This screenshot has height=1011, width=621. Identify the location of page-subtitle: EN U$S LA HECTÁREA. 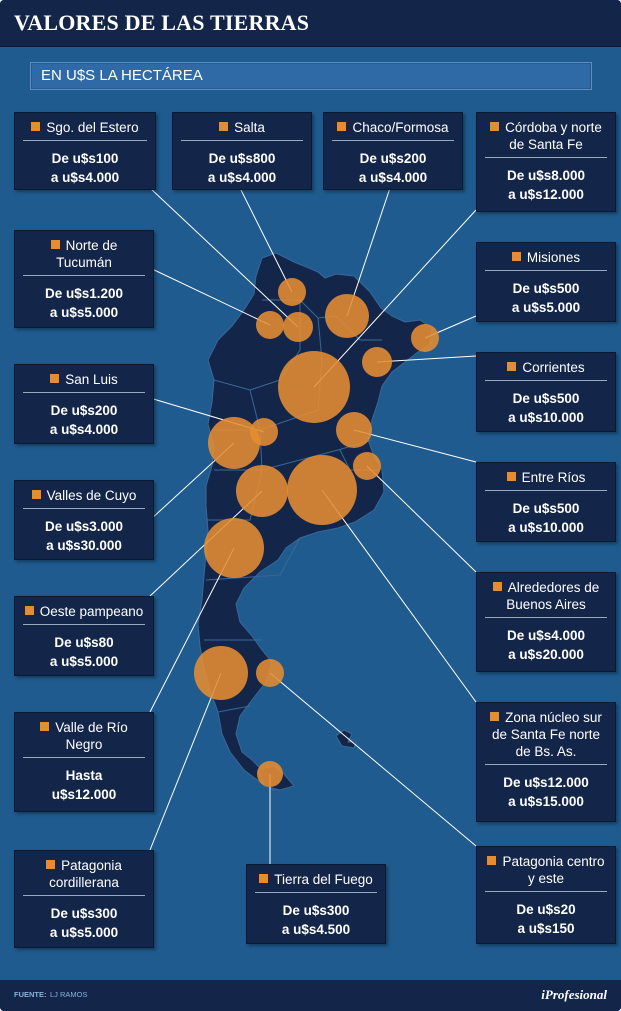
(122, 75).